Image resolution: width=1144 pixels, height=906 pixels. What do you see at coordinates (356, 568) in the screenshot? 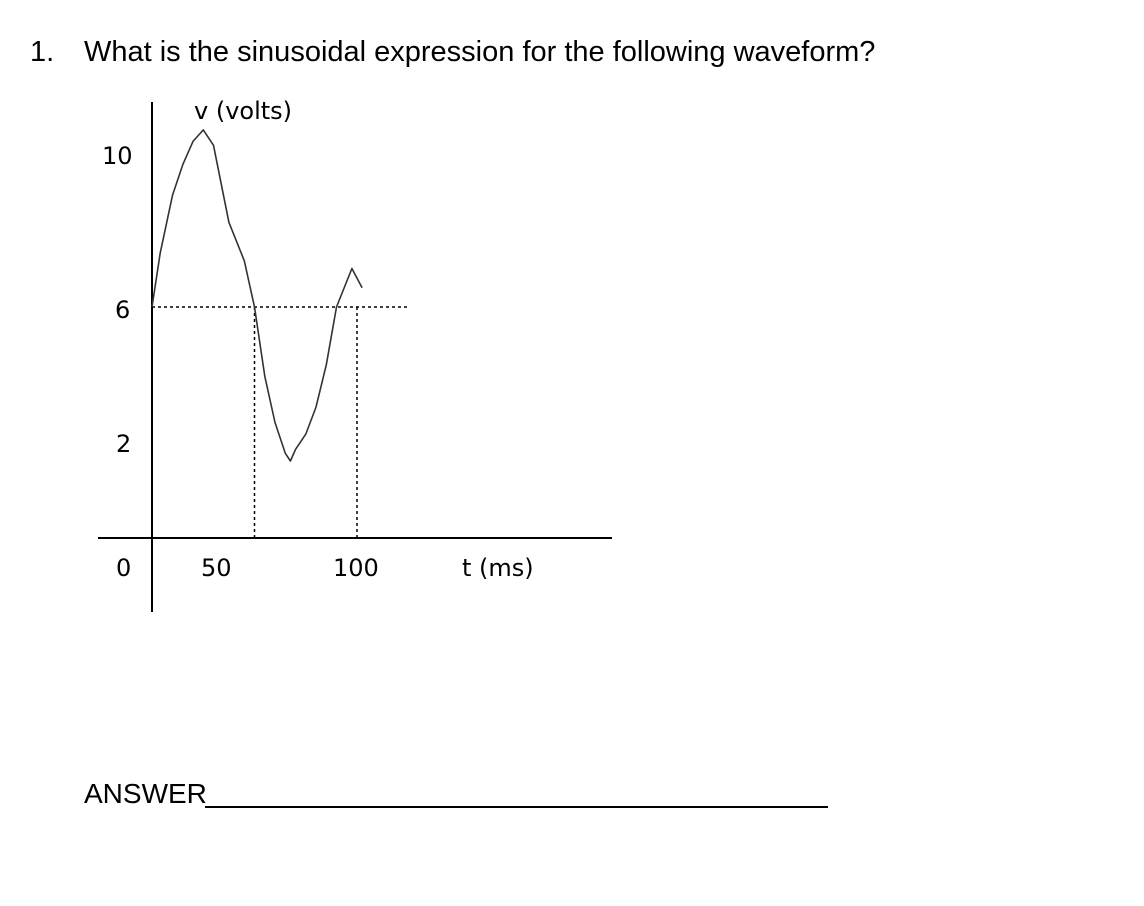
I see `x-tick-label-100: 100` at bounding box center [356, 568].